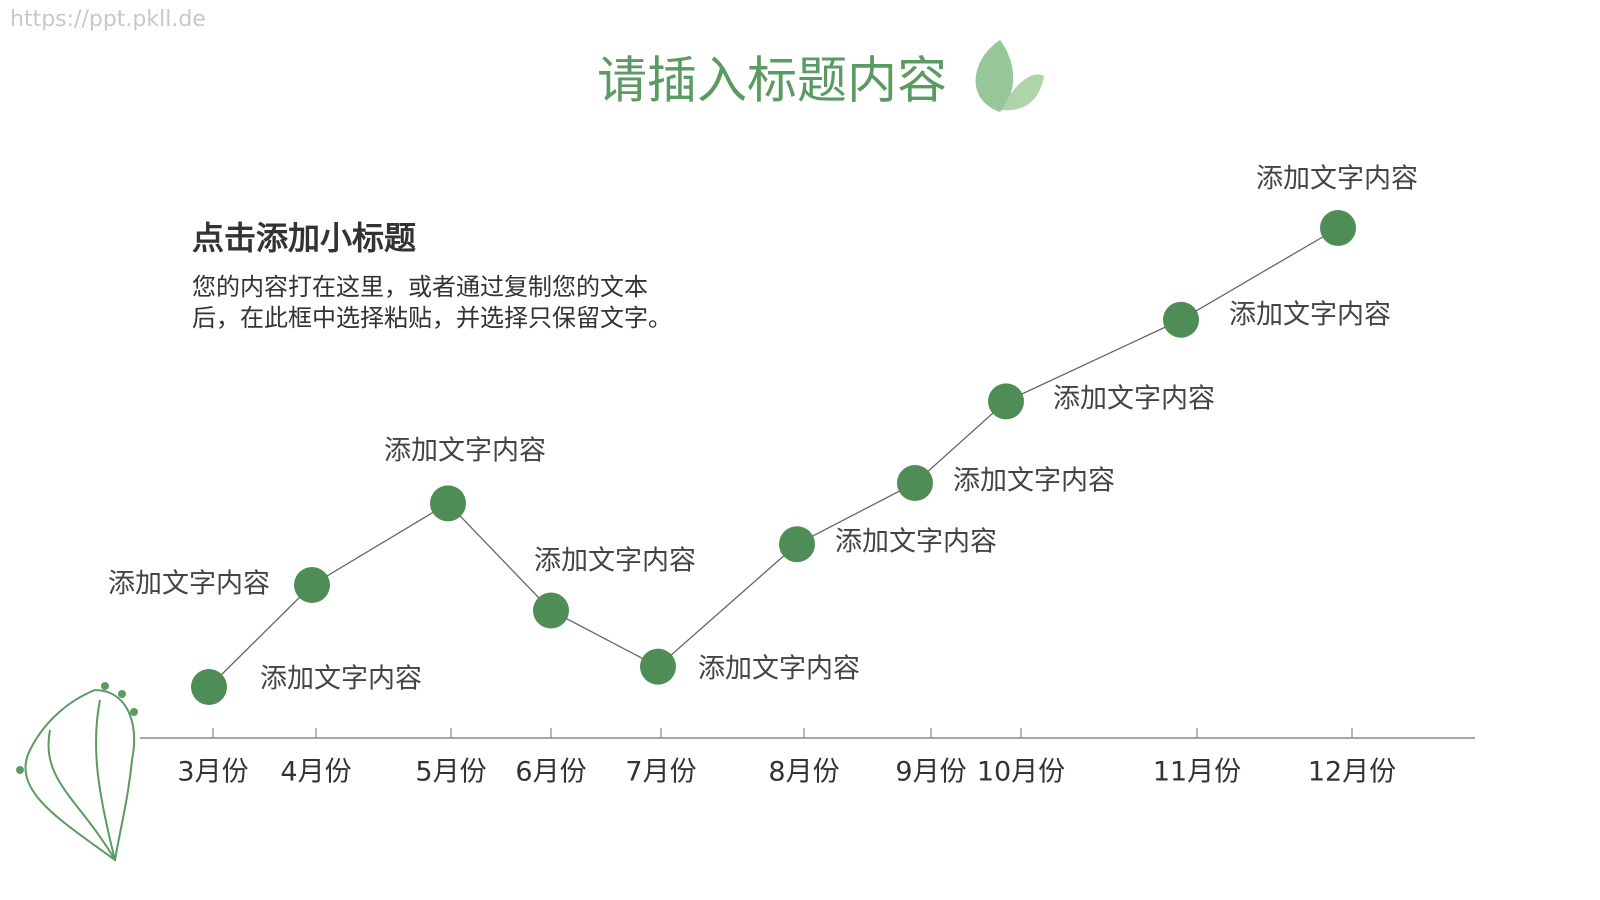  I want to click on x-tick-label: 3月份, so click(212, 772).